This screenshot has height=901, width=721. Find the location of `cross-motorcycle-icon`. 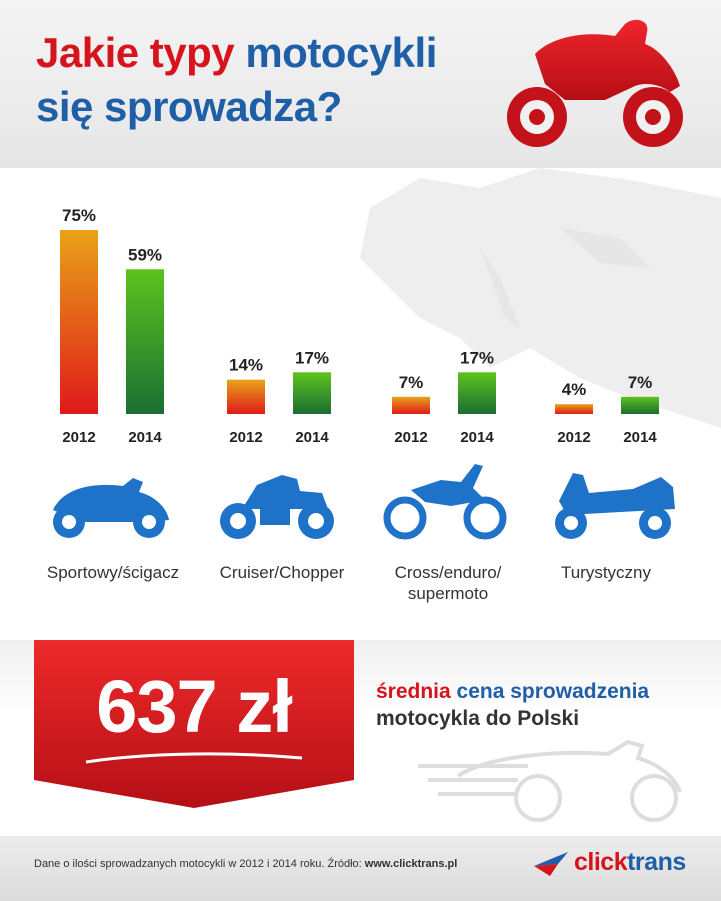

cross-motorcycle-icon is located at coordinates (445, 502).